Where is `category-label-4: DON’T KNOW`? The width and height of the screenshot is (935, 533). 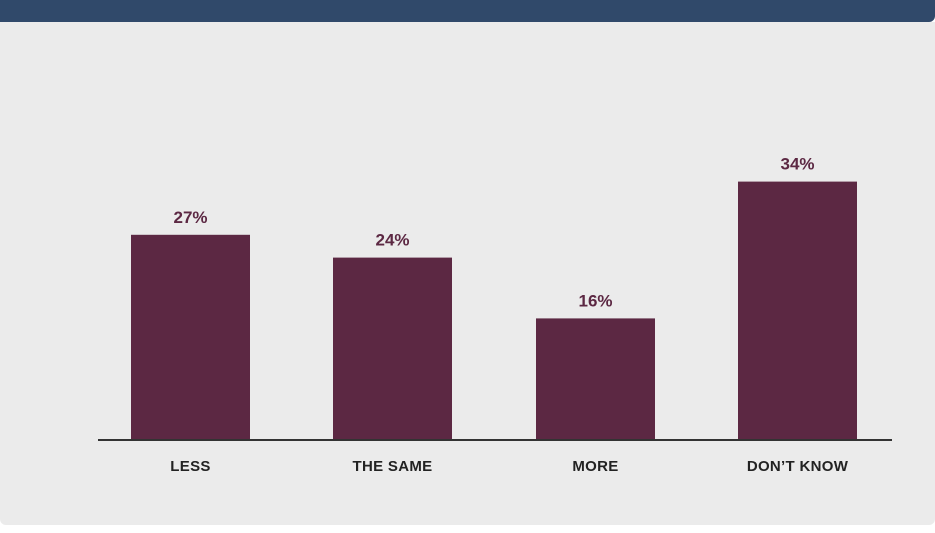
category-label-4: DON’T KNOW is located at coordinates (798, 466).